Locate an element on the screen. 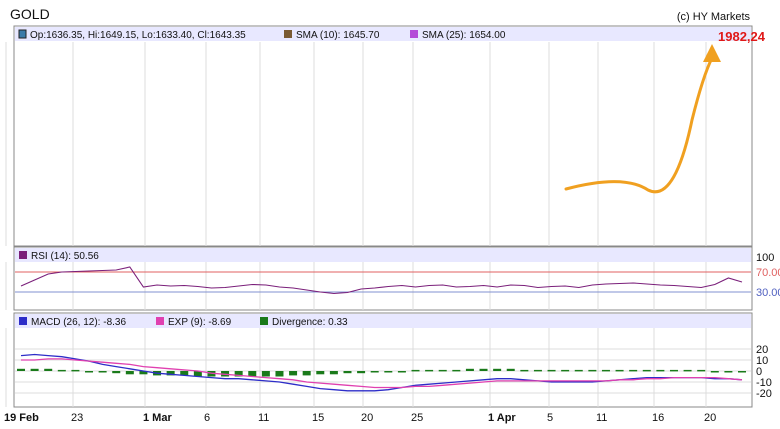 The width and height of the screenshot is (780, 429). x-tick-label: 25 is located at coordinates (417, 418).